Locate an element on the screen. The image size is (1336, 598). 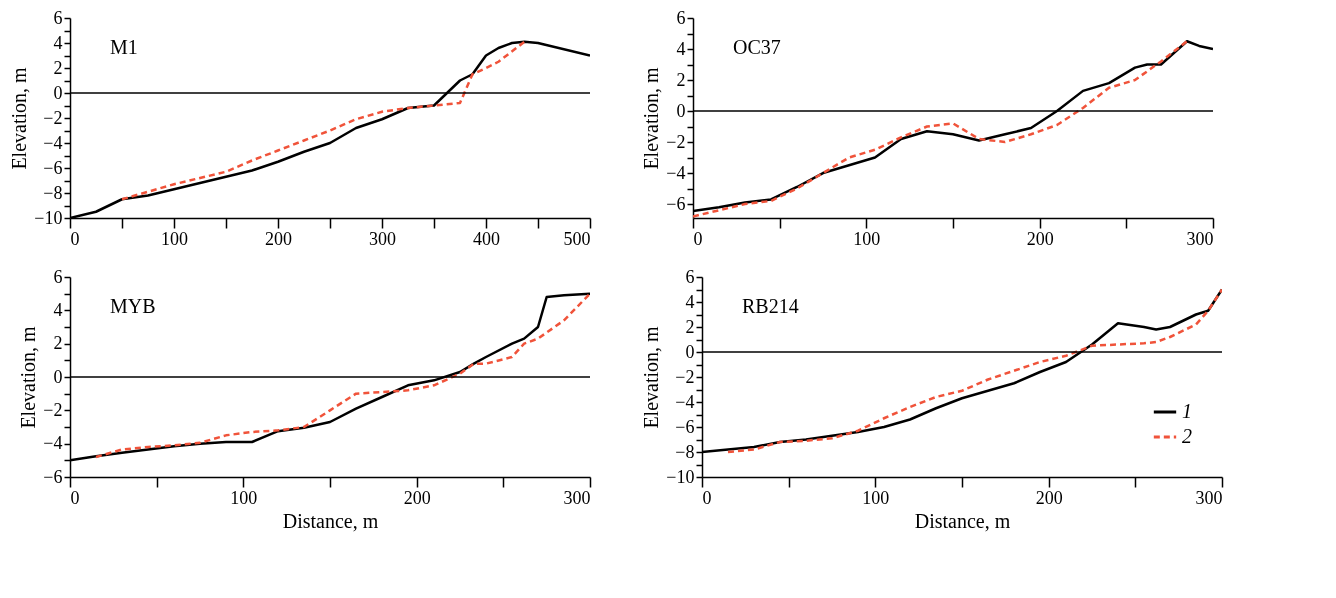
x-tick-label: 500 is located at coordinates (577, 238).